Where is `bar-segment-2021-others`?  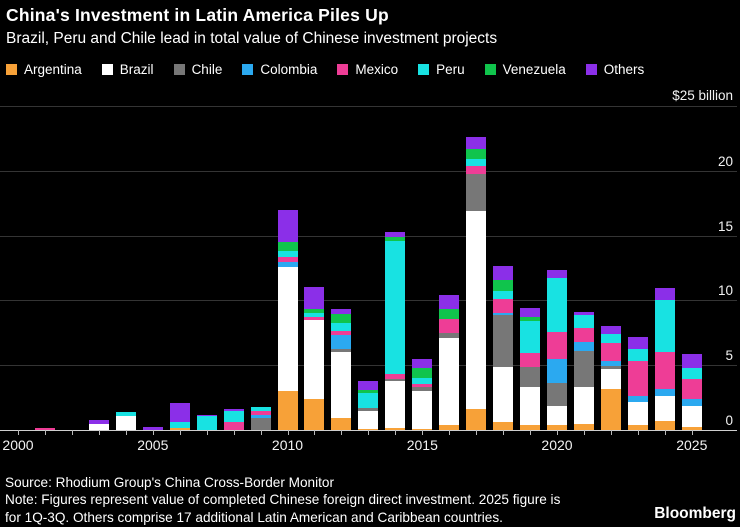
bar-segment-2021-others is located at coordinates (583, 314).